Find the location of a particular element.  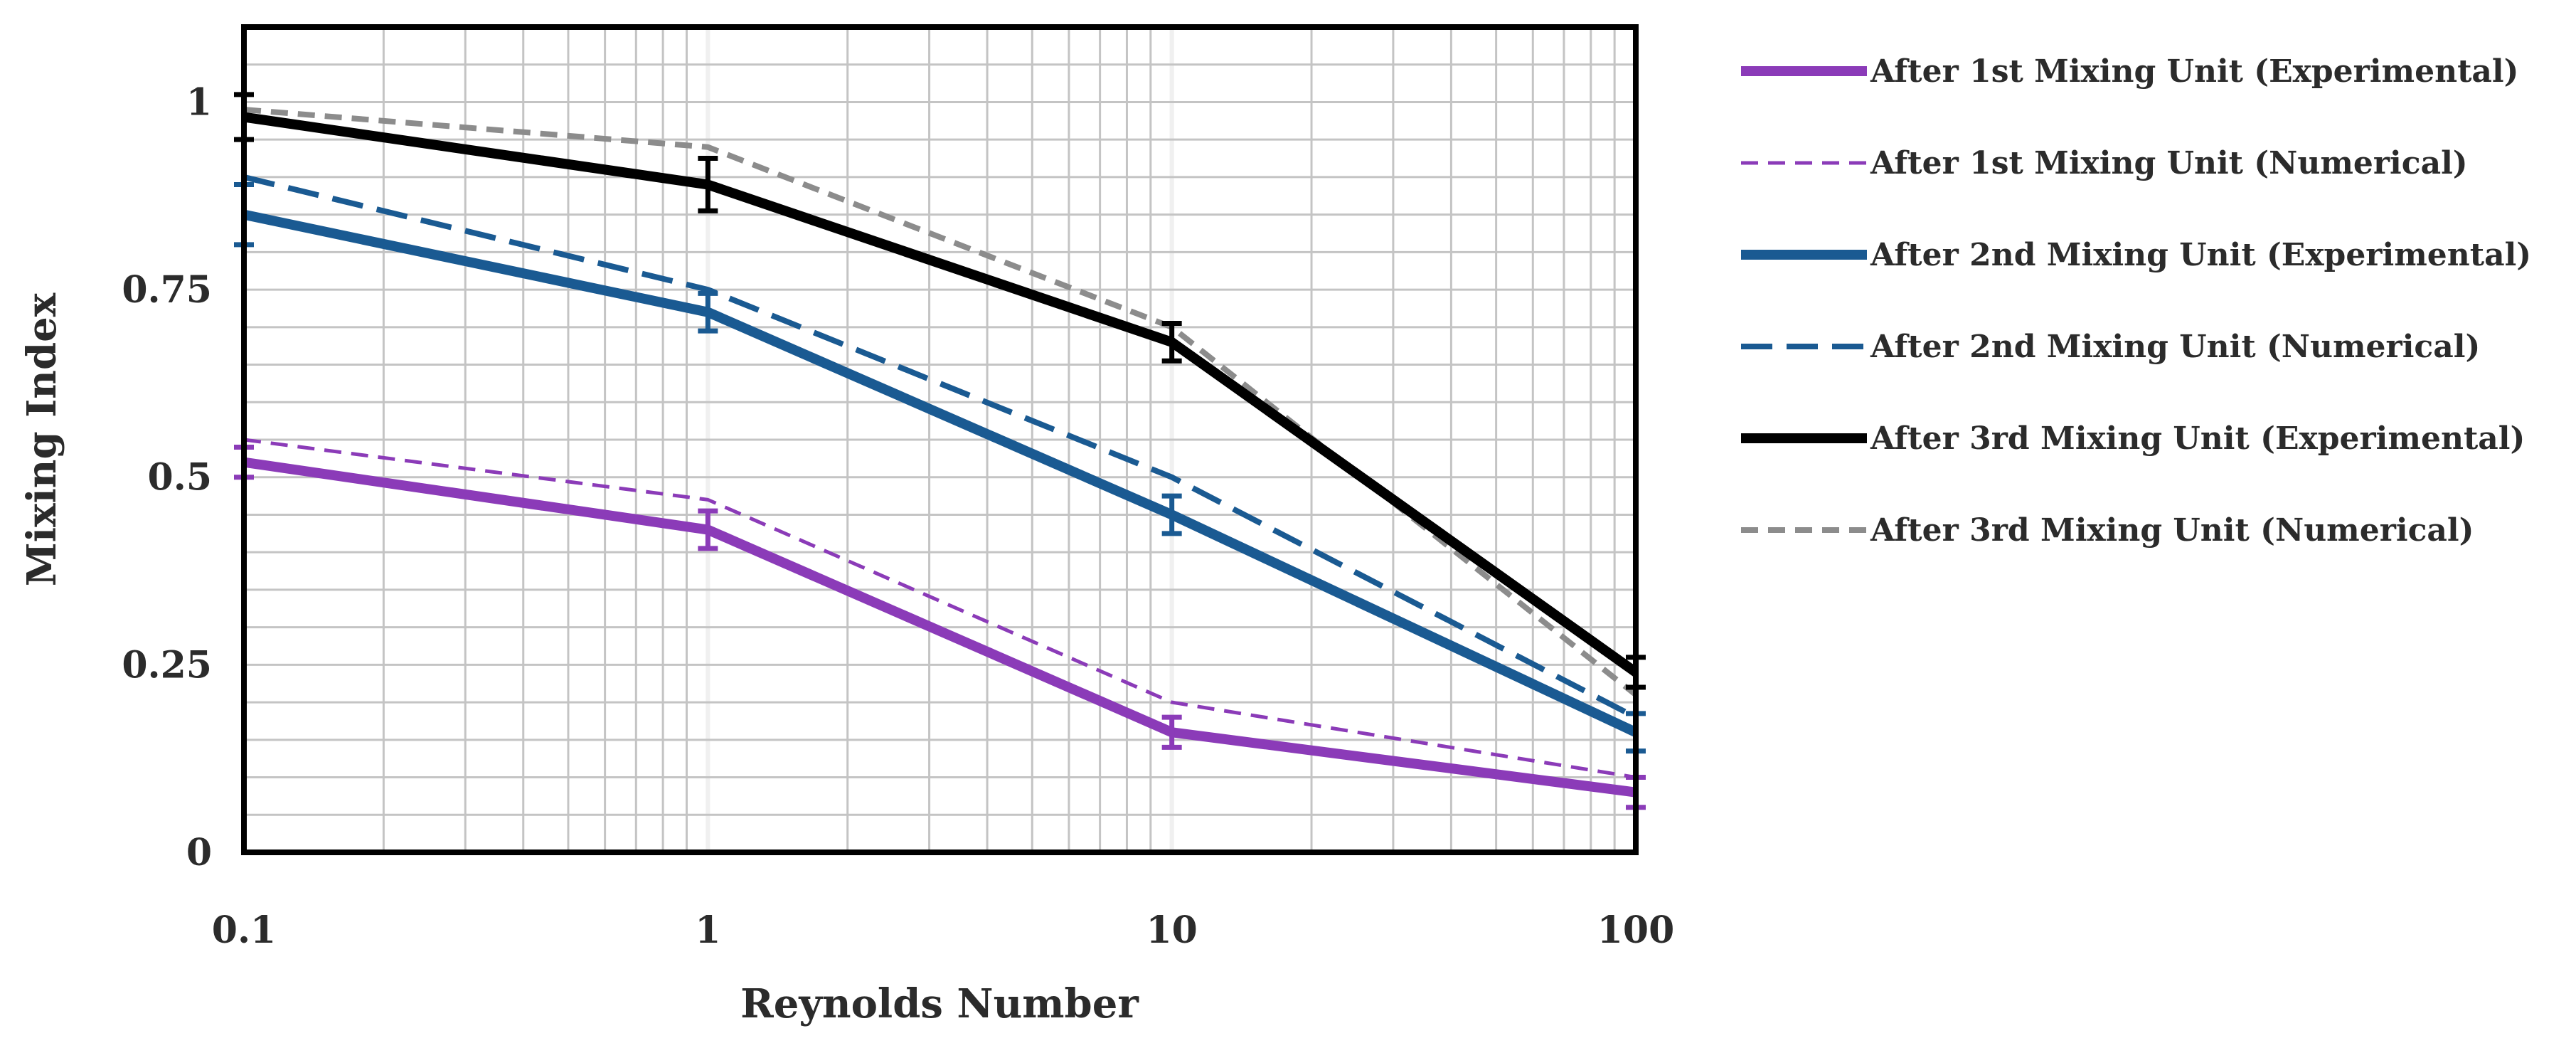

y-tick-label: 0 is located at coordinates (199, 852).